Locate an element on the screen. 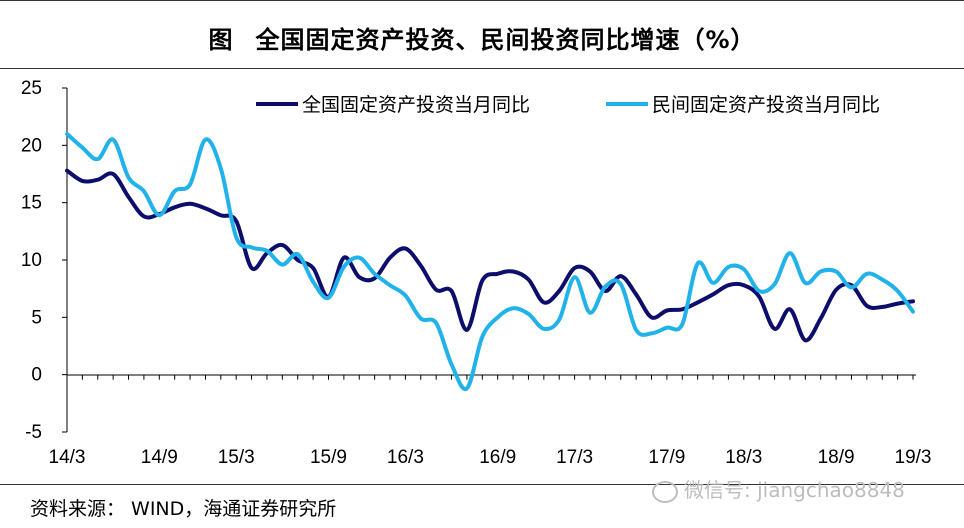 This screenshot has height=528, width=964. y-tick-label: 25 is located at coordinates (31, 88).